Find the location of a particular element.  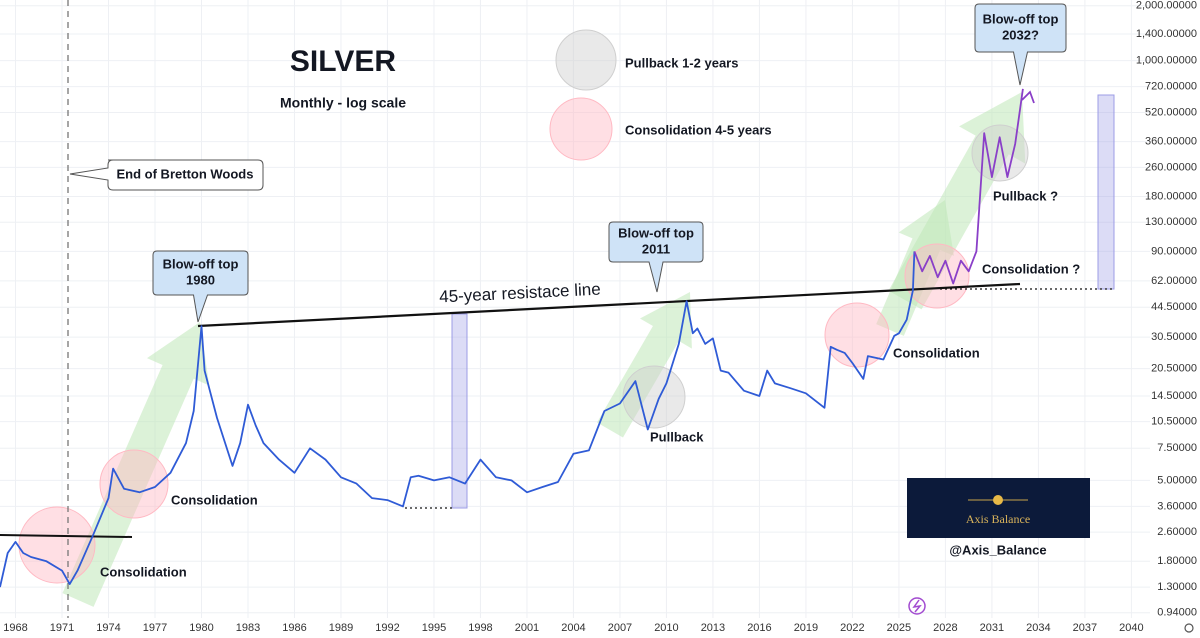

callout-text: 2011 is located at coordinates (656, 248).